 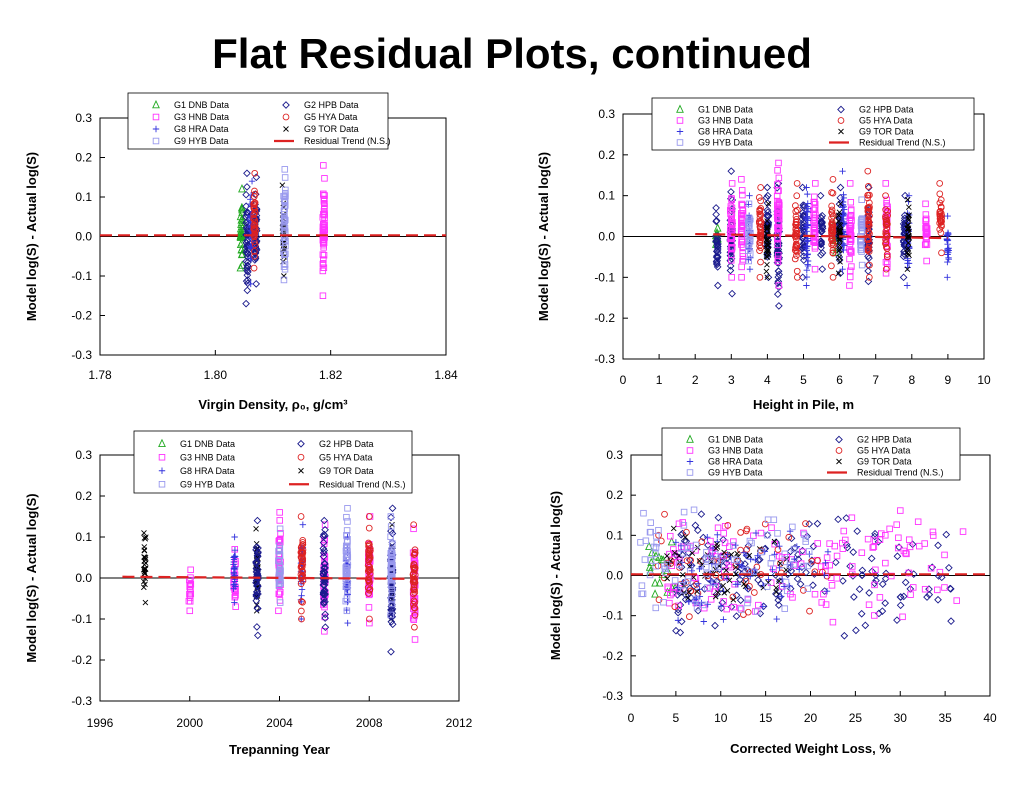 I want to click on legend-label: G1 DNB Data, so click(x=735, y=440).